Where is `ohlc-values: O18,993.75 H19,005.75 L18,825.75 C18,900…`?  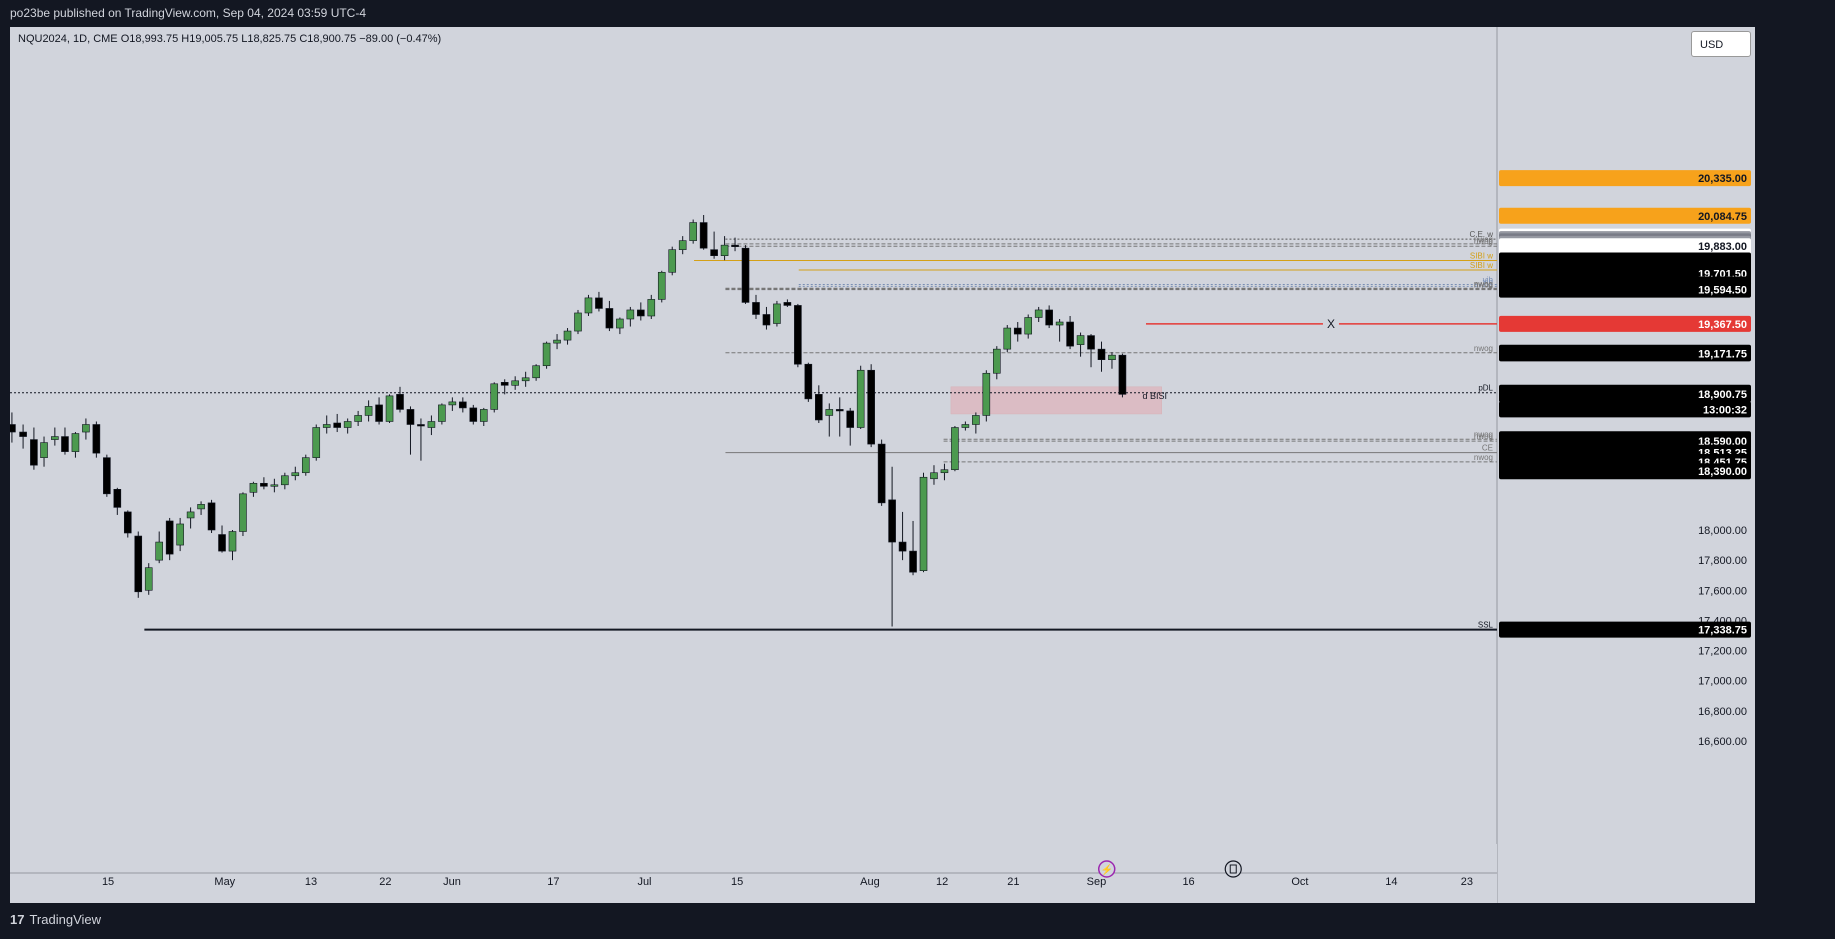
ohlc-values: O18,993.75 H19,005.75 L18,825.75 C18,900… is located at coordinates (281, 39).